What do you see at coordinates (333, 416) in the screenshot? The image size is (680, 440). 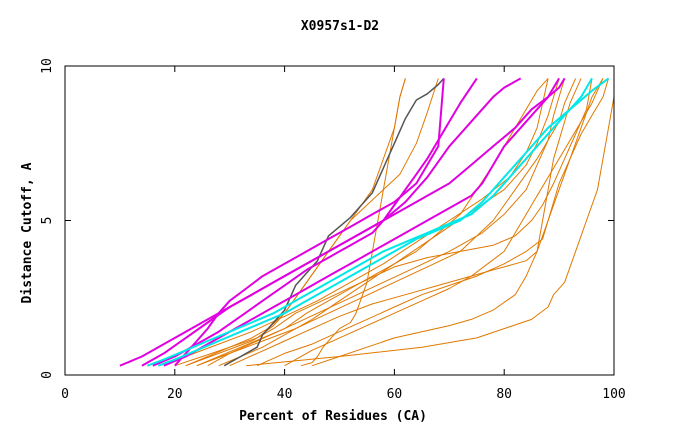 I see `x-axis-label: Percent of Residues (CA)` at bounding box center [333, 416].